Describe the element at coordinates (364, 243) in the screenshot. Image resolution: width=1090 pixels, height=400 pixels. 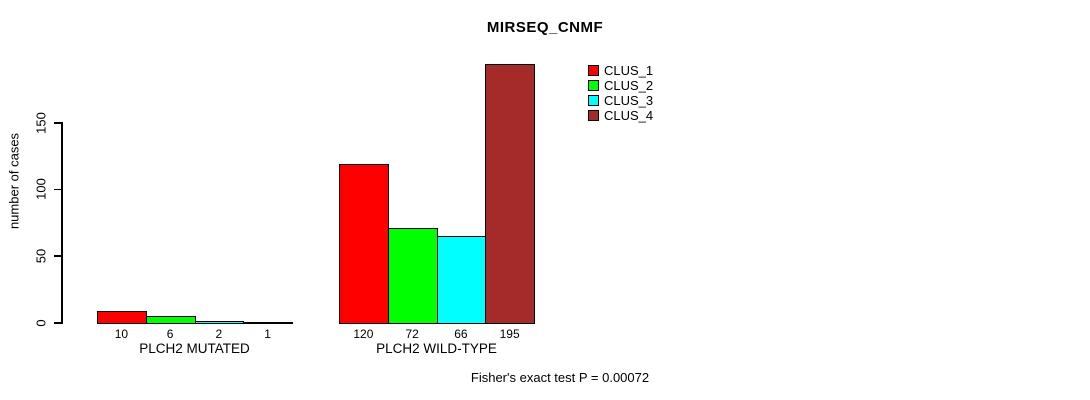
I see `bar-clus_1-wildtype` at that location.